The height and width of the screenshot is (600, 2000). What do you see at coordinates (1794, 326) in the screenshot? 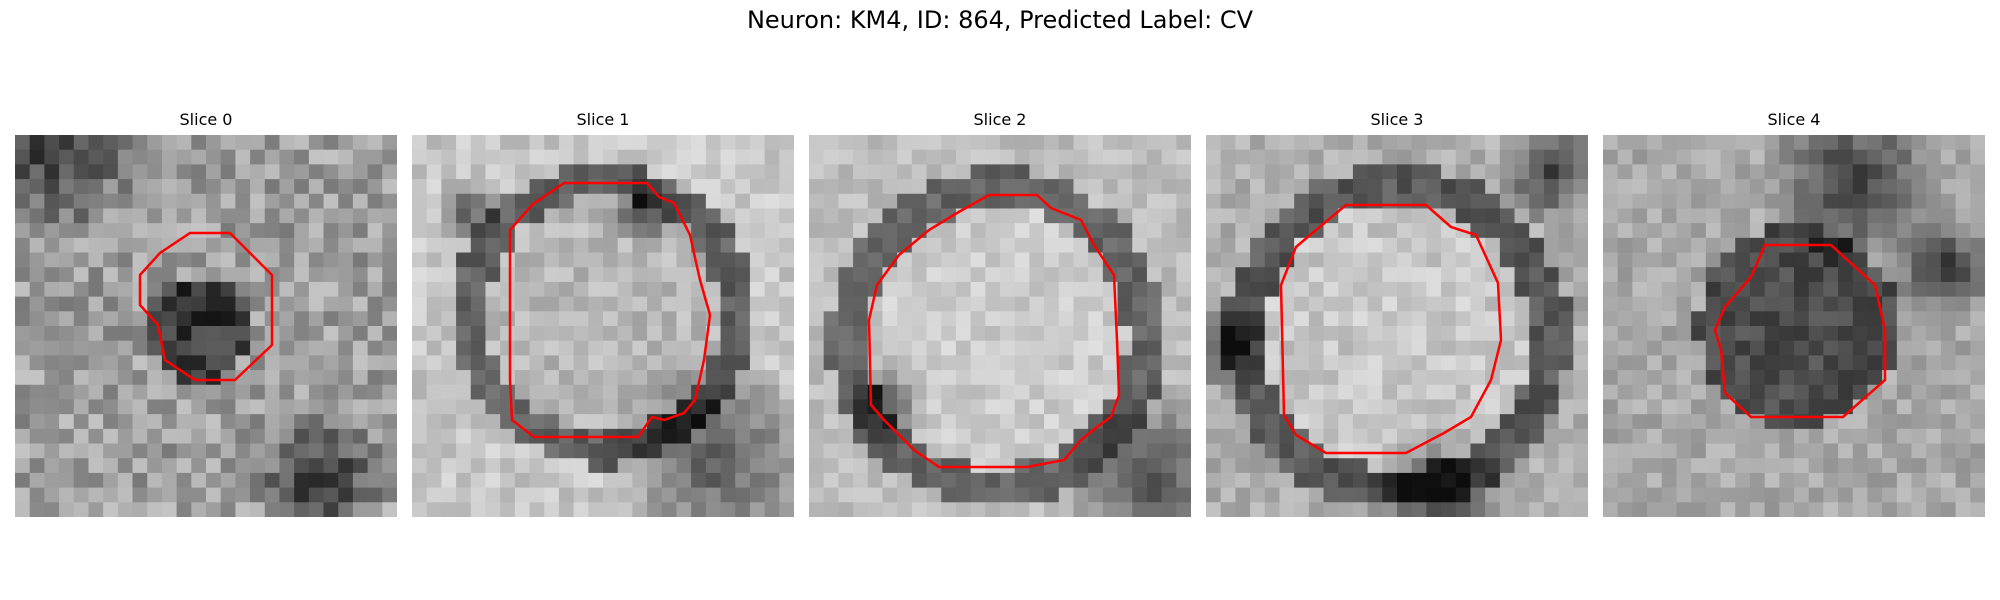
I see `slice-4-pixels` at bounding box center [1794, 326].